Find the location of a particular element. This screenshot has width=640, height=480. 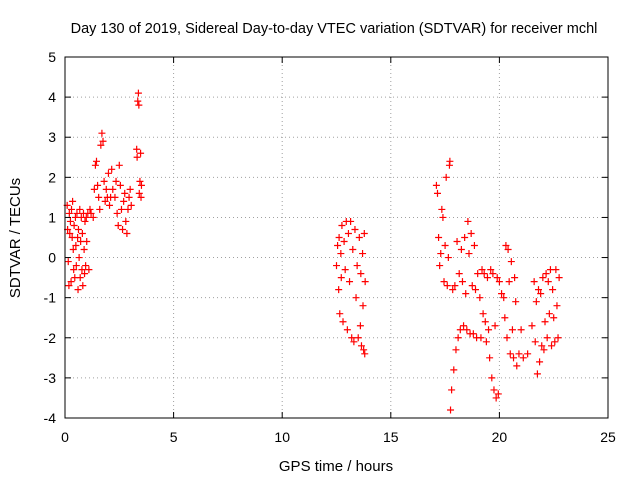

y-tick-label: -4 is located at coordinates (50, 418).